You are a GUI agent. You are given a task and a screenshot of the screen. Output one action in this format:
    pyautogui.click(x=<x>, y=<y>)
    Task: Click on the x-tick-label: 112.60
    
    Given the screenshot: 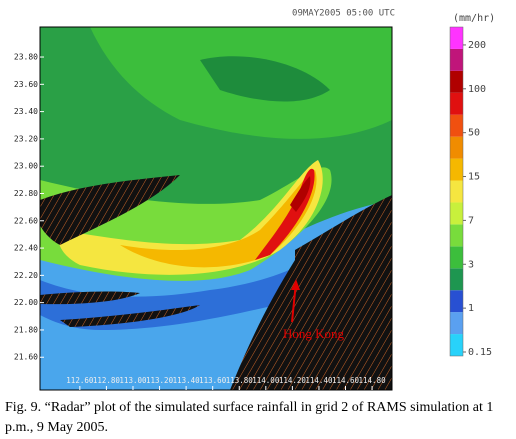 What is the action you would take?
    pyautogui.click(x=80, y=380)
    